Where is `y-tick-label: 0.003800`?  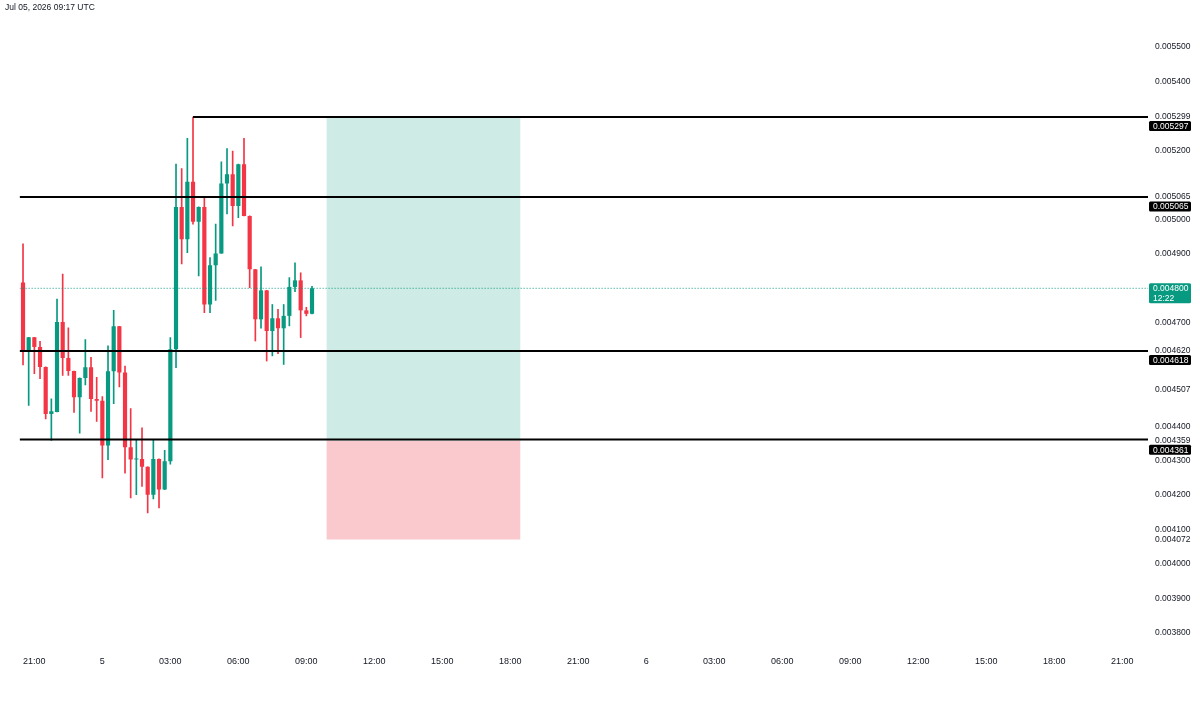 y-tick-label: 0.003800 is located at coordinates (1173, 632).